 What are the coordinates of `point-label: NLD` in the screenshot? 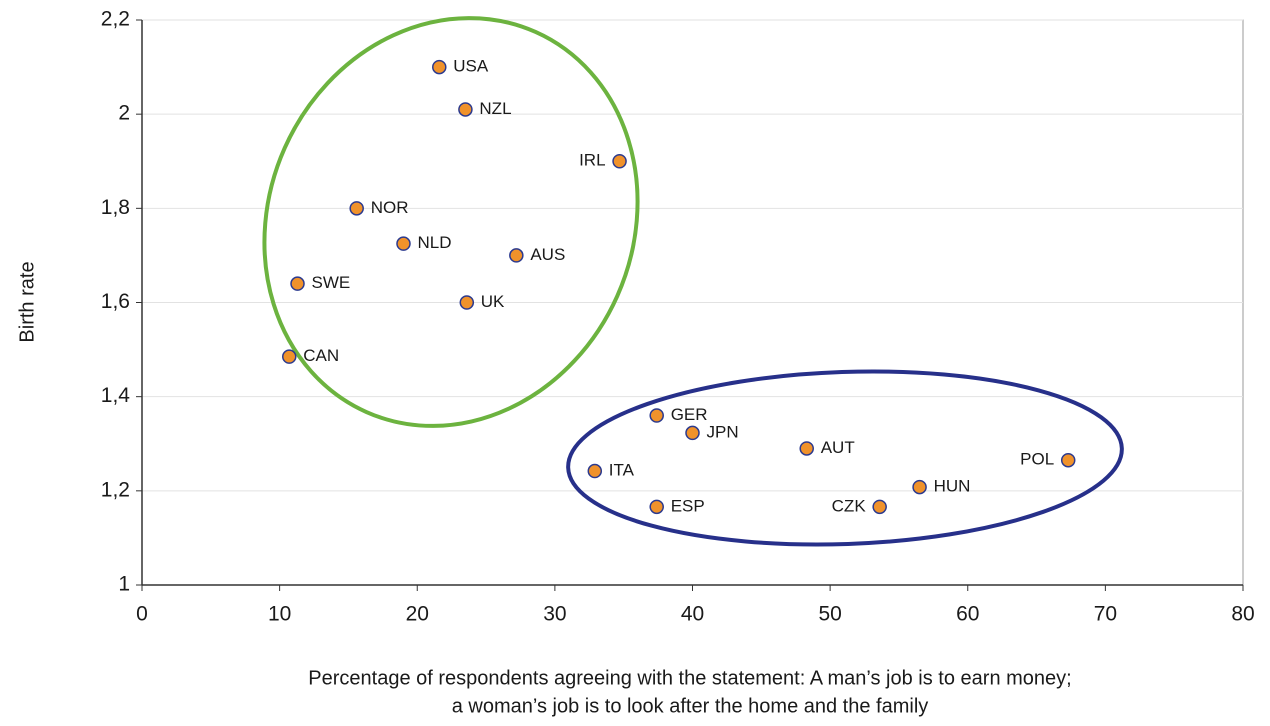 It's located at (434, 242).